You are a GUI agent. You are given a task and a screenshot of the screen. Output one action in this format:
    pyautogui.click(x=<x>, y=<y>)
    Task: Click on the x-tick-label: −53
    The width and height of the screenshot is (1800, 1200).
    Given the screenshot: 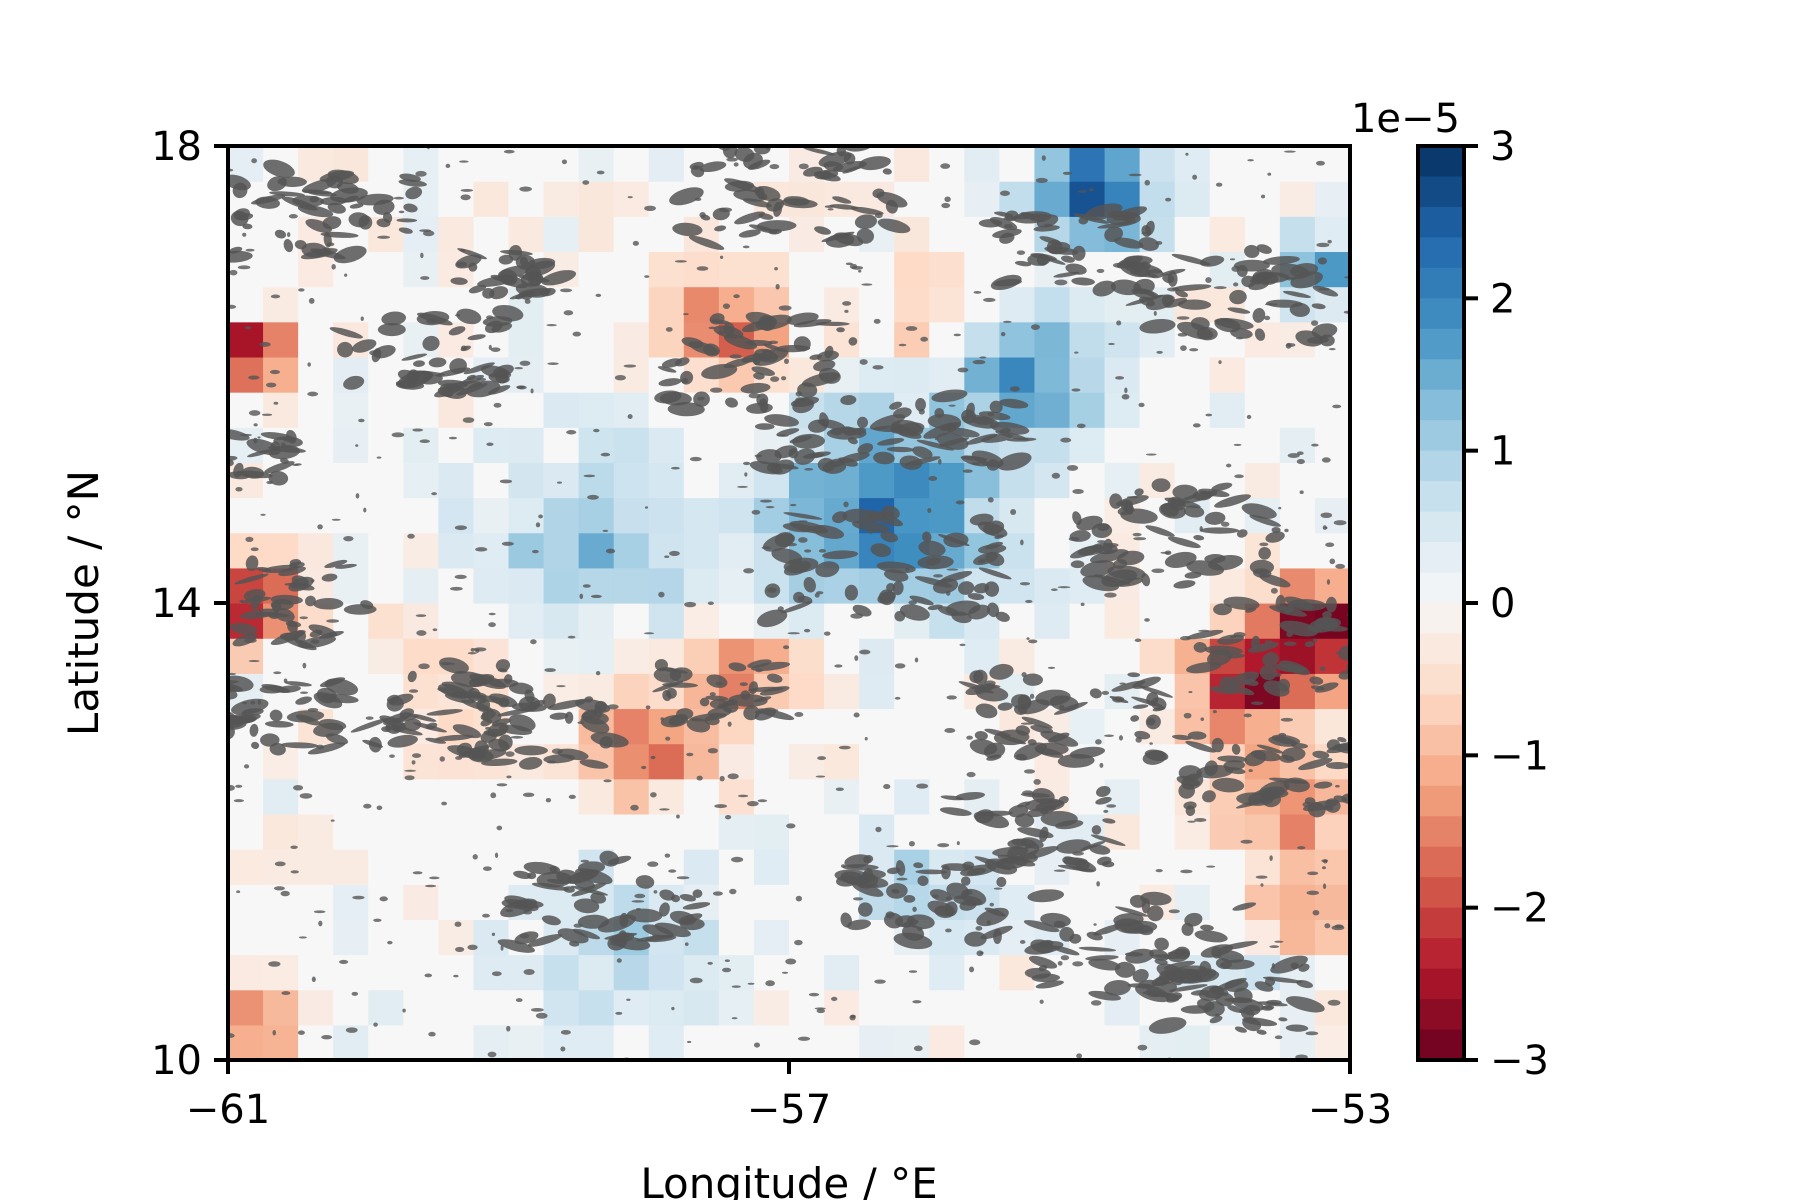 What is the action you would take?
    pyautogui.click(x=1350, y=1110)
    